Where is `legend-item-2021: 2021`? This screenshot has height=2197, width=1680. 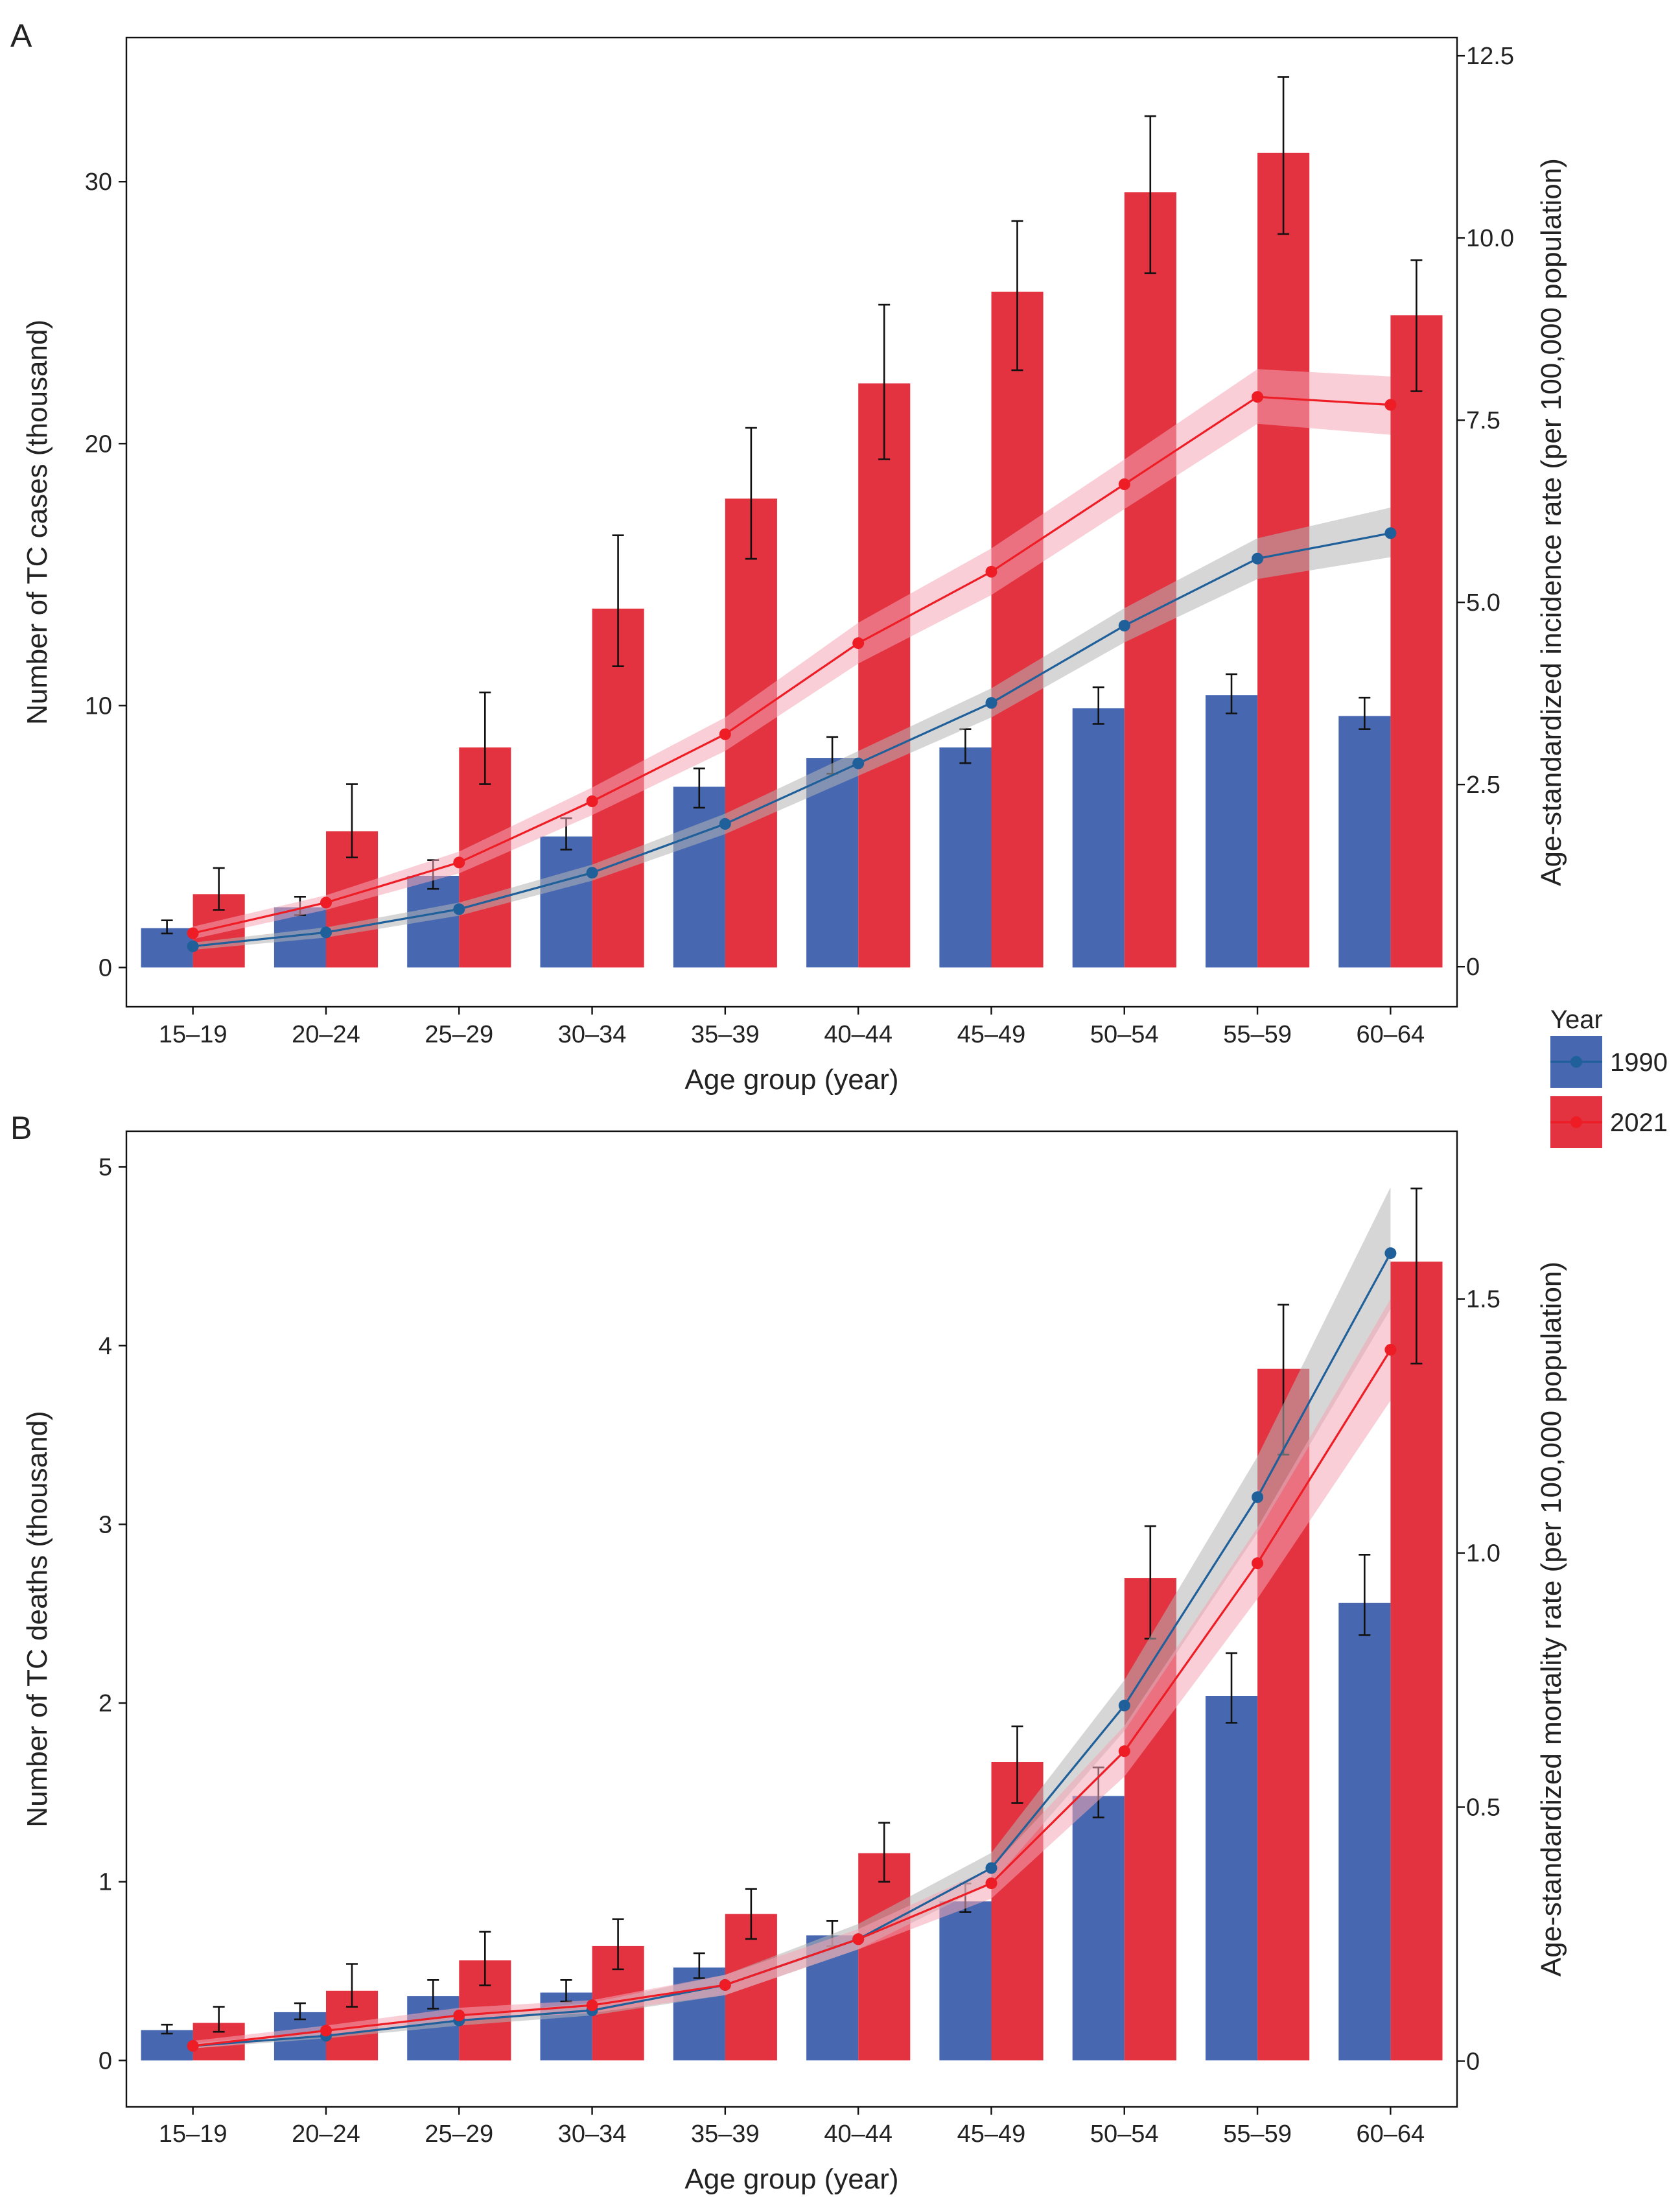
legend-item-2021: 2021 is located at coordinates (1609, 1122).